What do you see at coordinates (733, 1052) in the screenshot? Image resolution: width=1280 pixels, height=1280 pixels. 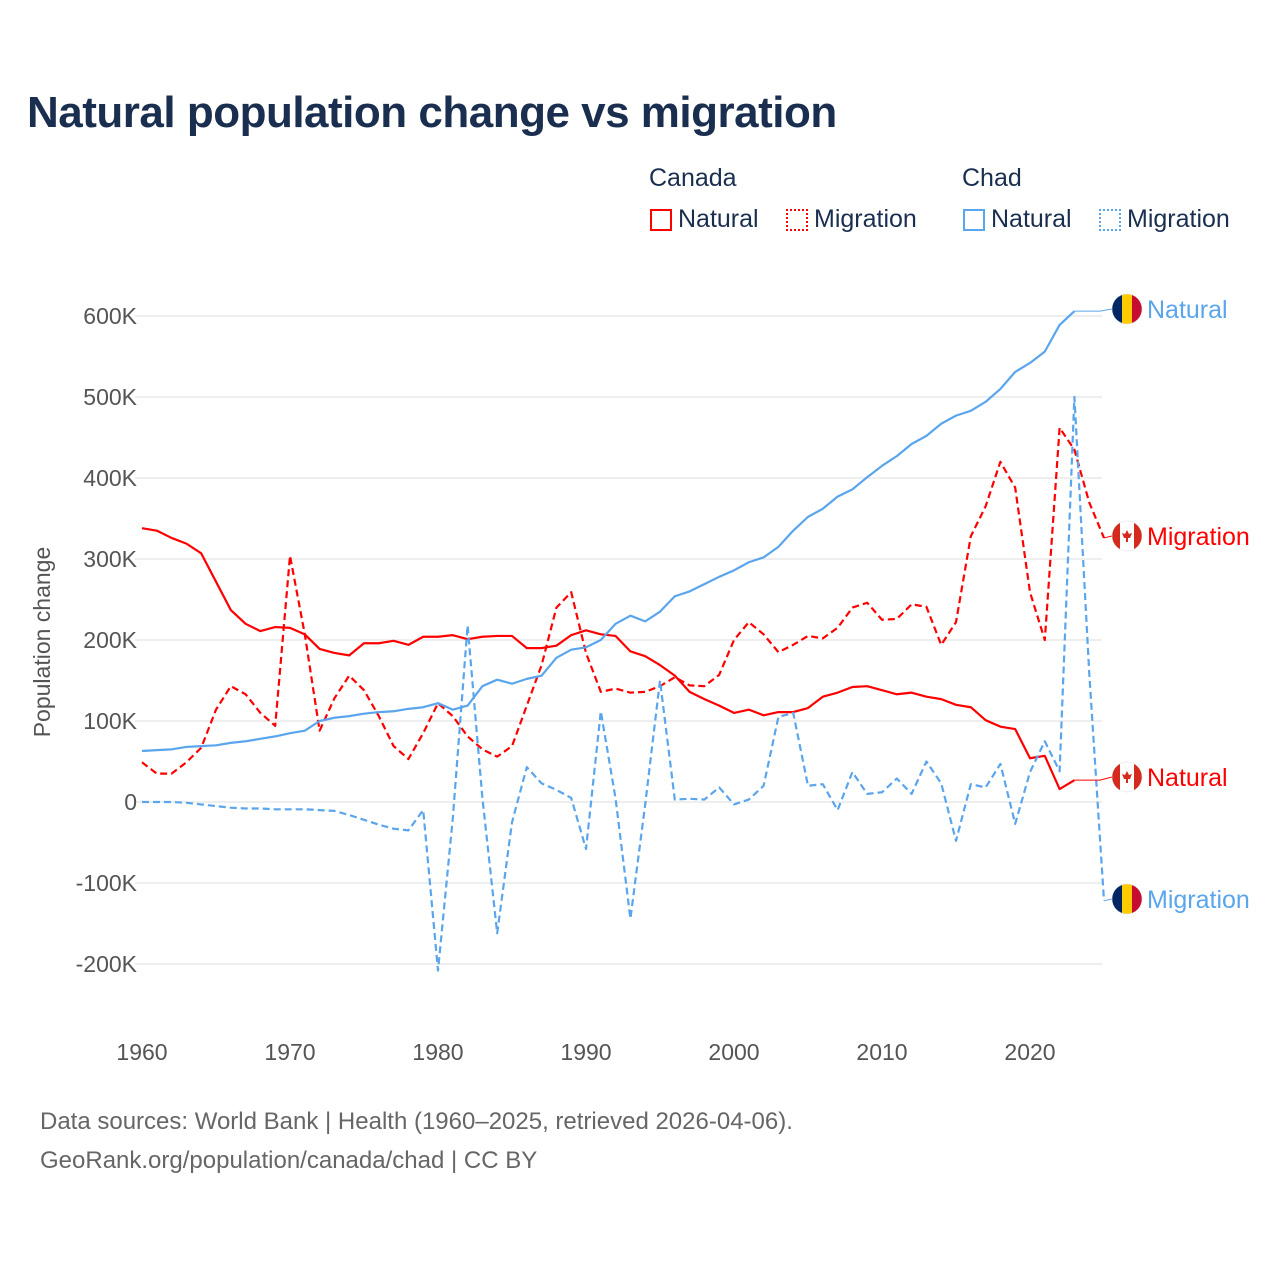 I see `x-tick-label: 2000` at bounding box center [733, 1052].